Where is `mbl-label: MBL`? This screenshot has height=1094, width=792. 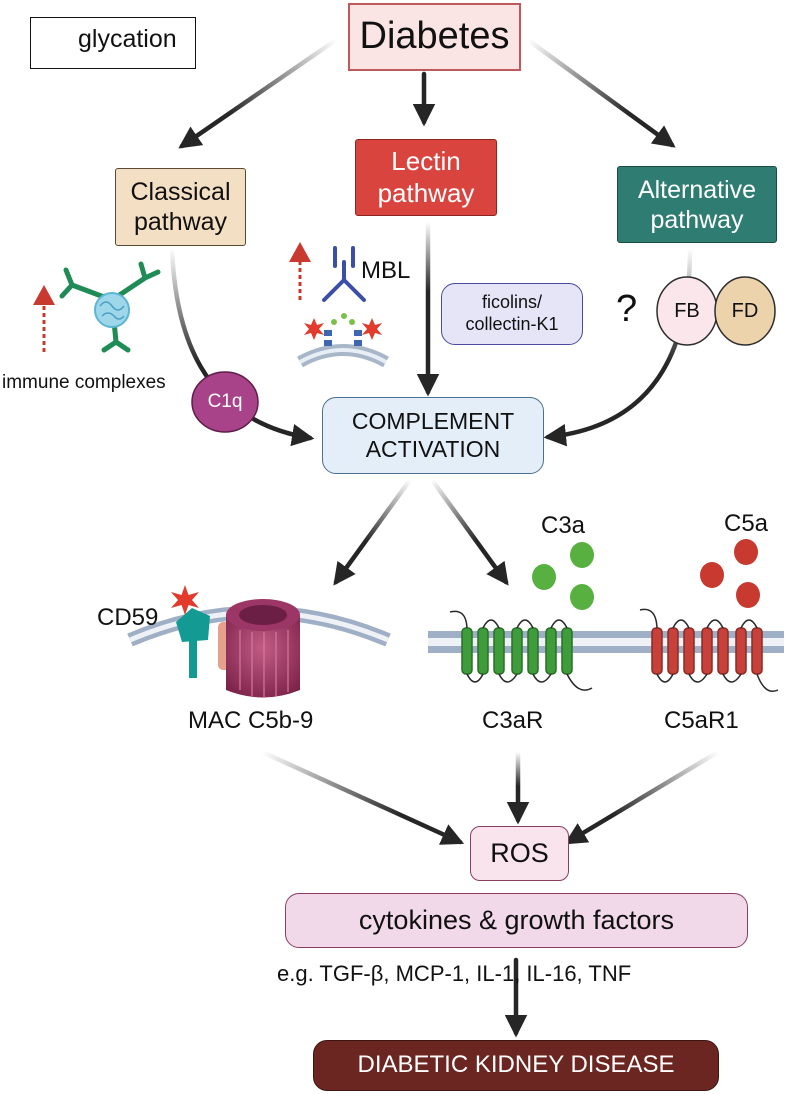 mbl-label: MBL is located at coordinates (386, 270).